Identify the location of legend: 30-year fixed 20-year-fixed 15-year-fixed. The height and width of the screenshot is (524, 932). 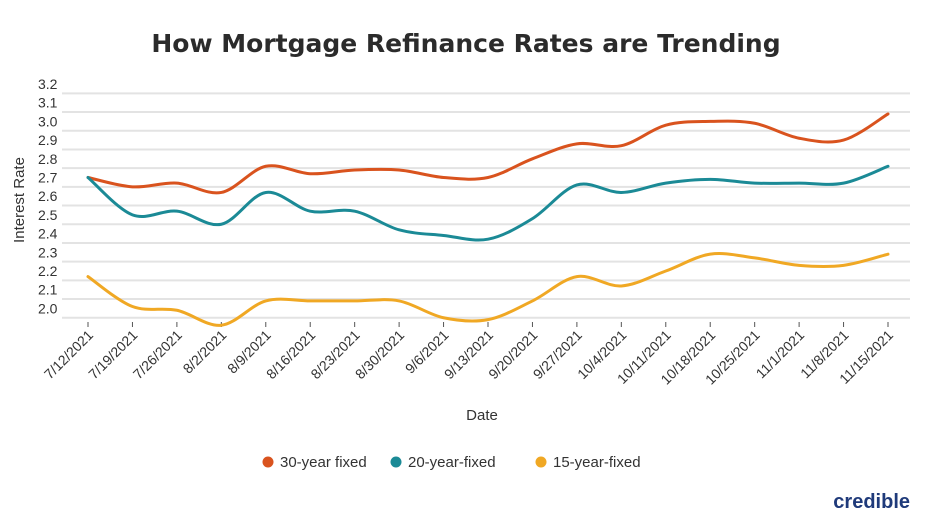
(451, 462).